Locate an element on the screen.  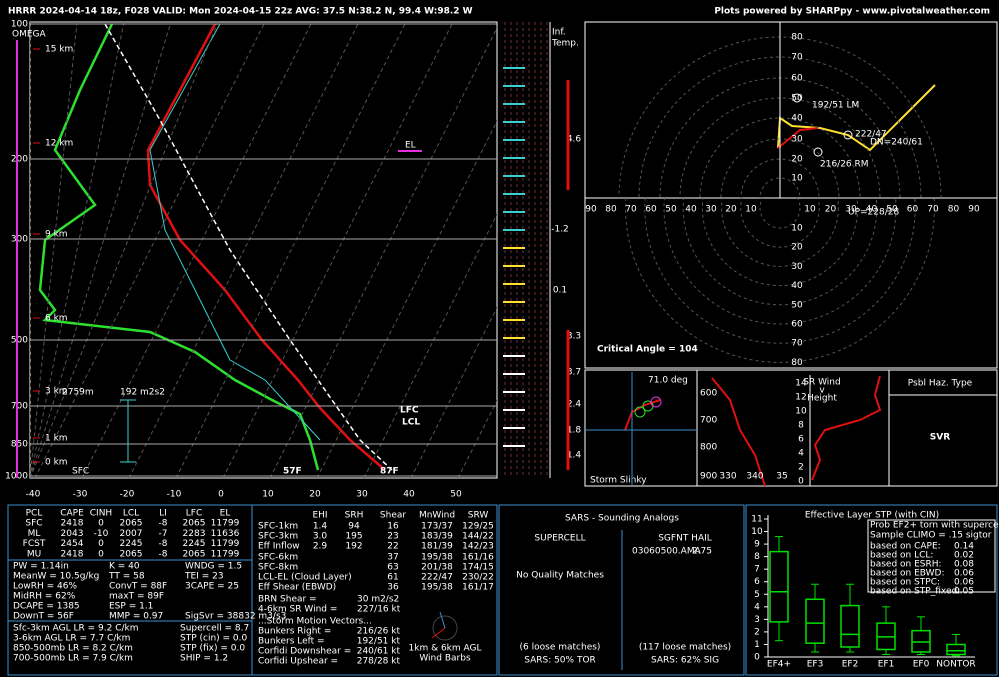
table-header: SRH is located at coordinates (354, 516).